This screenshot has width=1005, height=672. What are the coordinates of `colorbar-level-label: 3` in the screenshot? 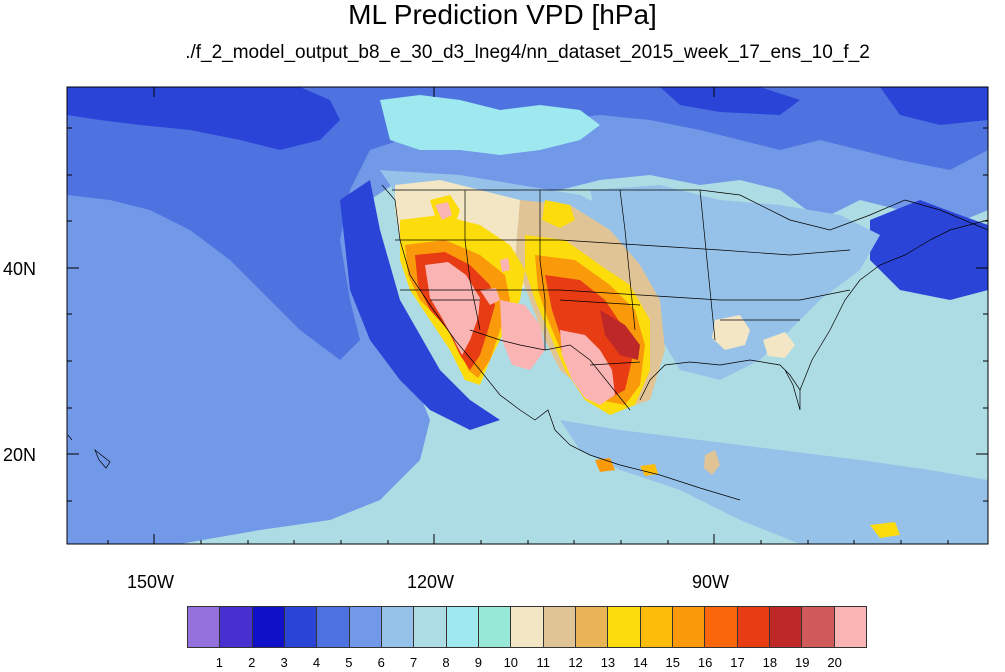 It's located at (284, 662).